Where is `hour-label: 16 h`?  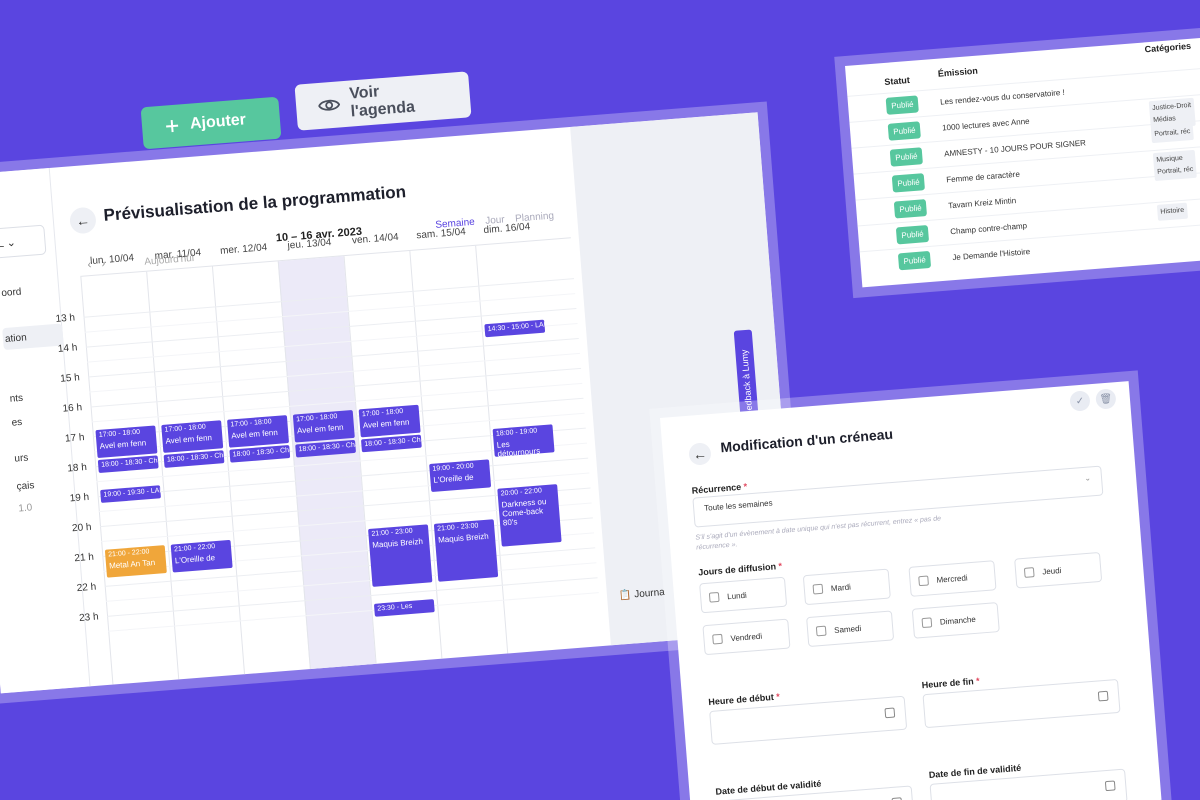
hour-label: 16 h is located at coordinates (72, 408).